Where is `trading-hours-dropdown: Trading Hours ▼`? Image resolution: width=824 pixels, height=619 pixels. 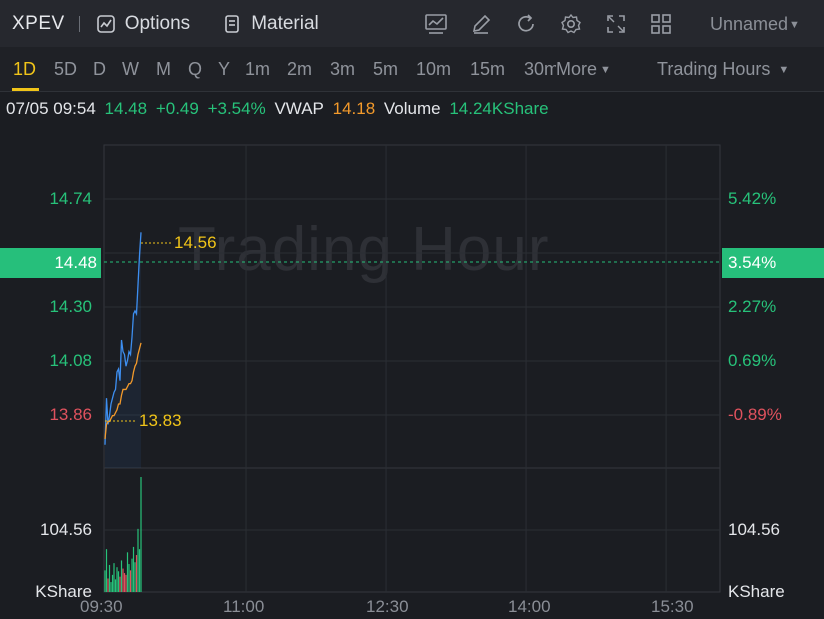
trading-hours-dropdown: Trading Hours ▼ is located at coordinates (723, 69).